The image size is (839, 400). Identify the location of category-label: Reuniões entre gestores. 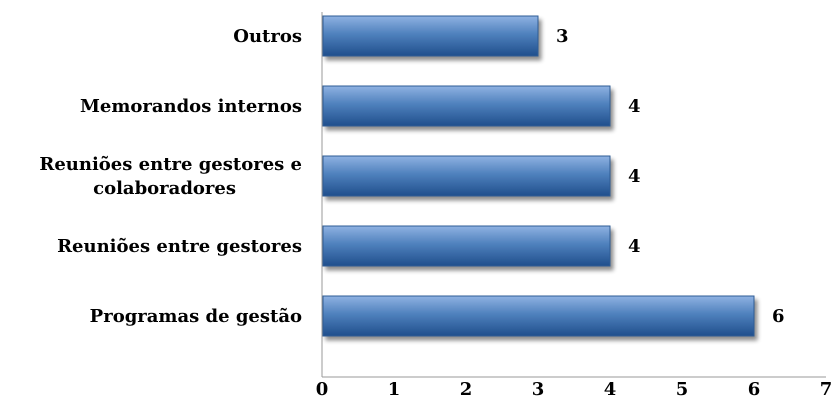
(179, 246).